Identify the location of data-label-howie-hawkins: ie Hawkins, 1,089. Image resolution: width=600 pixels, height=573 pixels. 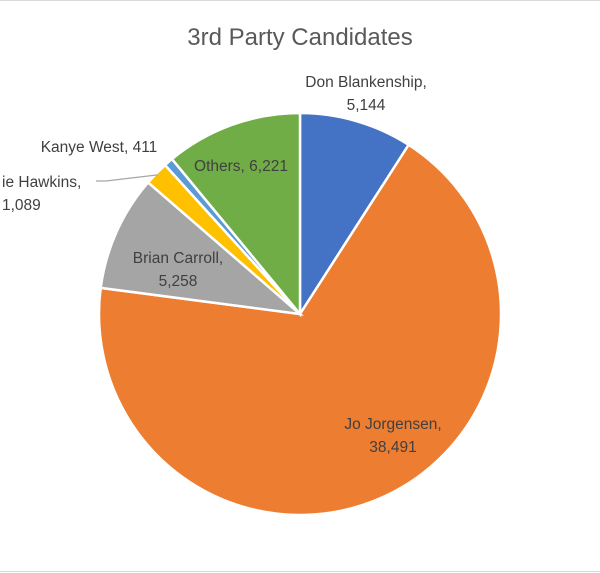
(41, 194).